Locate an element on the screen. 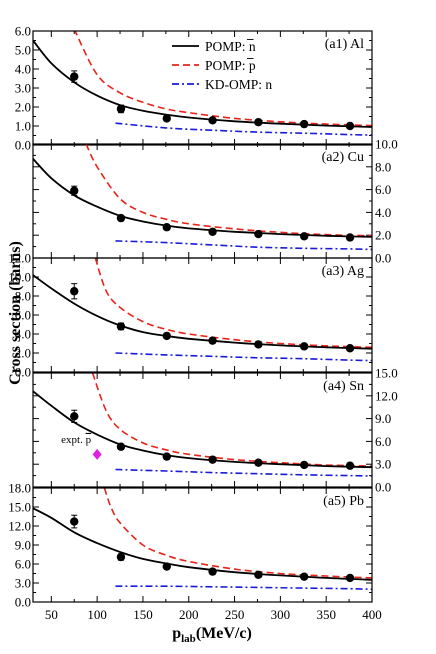 This screenshot has height=654, width=436. panel-label: (a5) Pb is located at coordinates (343, 501).